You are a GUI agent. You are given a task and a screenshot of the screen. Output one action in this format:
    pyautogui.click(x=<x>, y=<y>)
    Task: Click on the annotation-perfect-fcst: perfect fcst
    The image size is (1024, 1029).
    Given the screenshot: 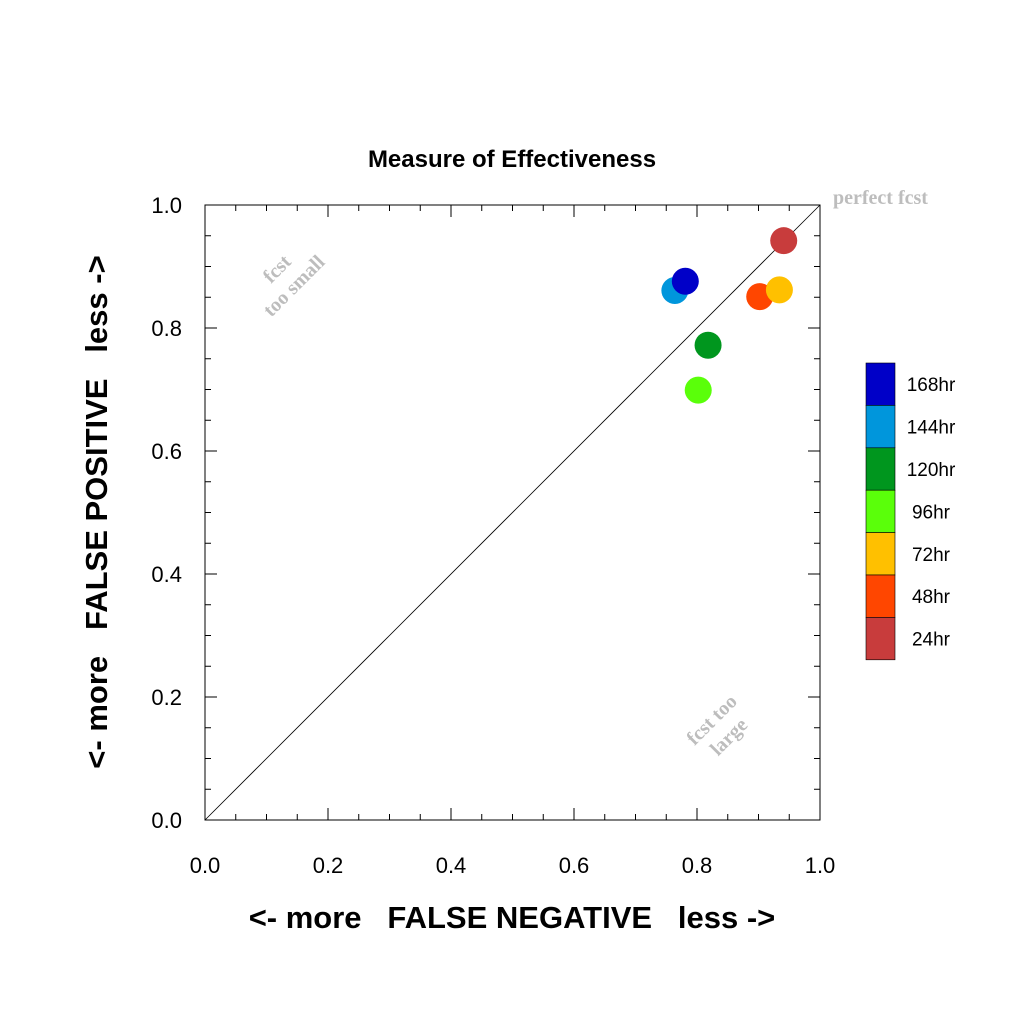 What is the action you would take?
    pyautogui.click(x=880, y=198)
    